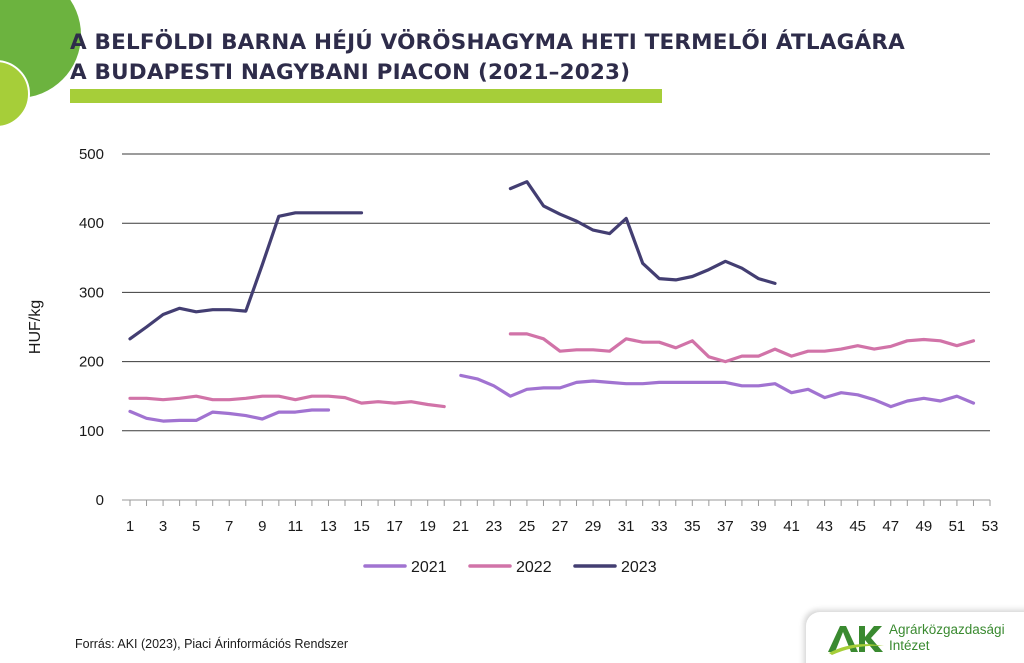 The width and height of the screenshot is (1024, 663). I want to click on x-tick-label-39: 39, so click(758, 526).